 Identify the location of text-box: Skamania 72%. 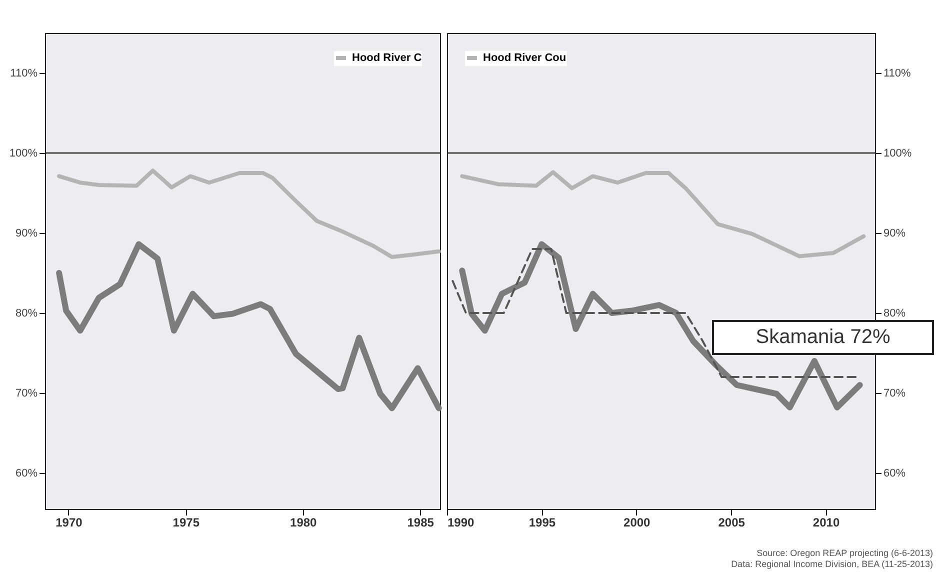
(823, 337).